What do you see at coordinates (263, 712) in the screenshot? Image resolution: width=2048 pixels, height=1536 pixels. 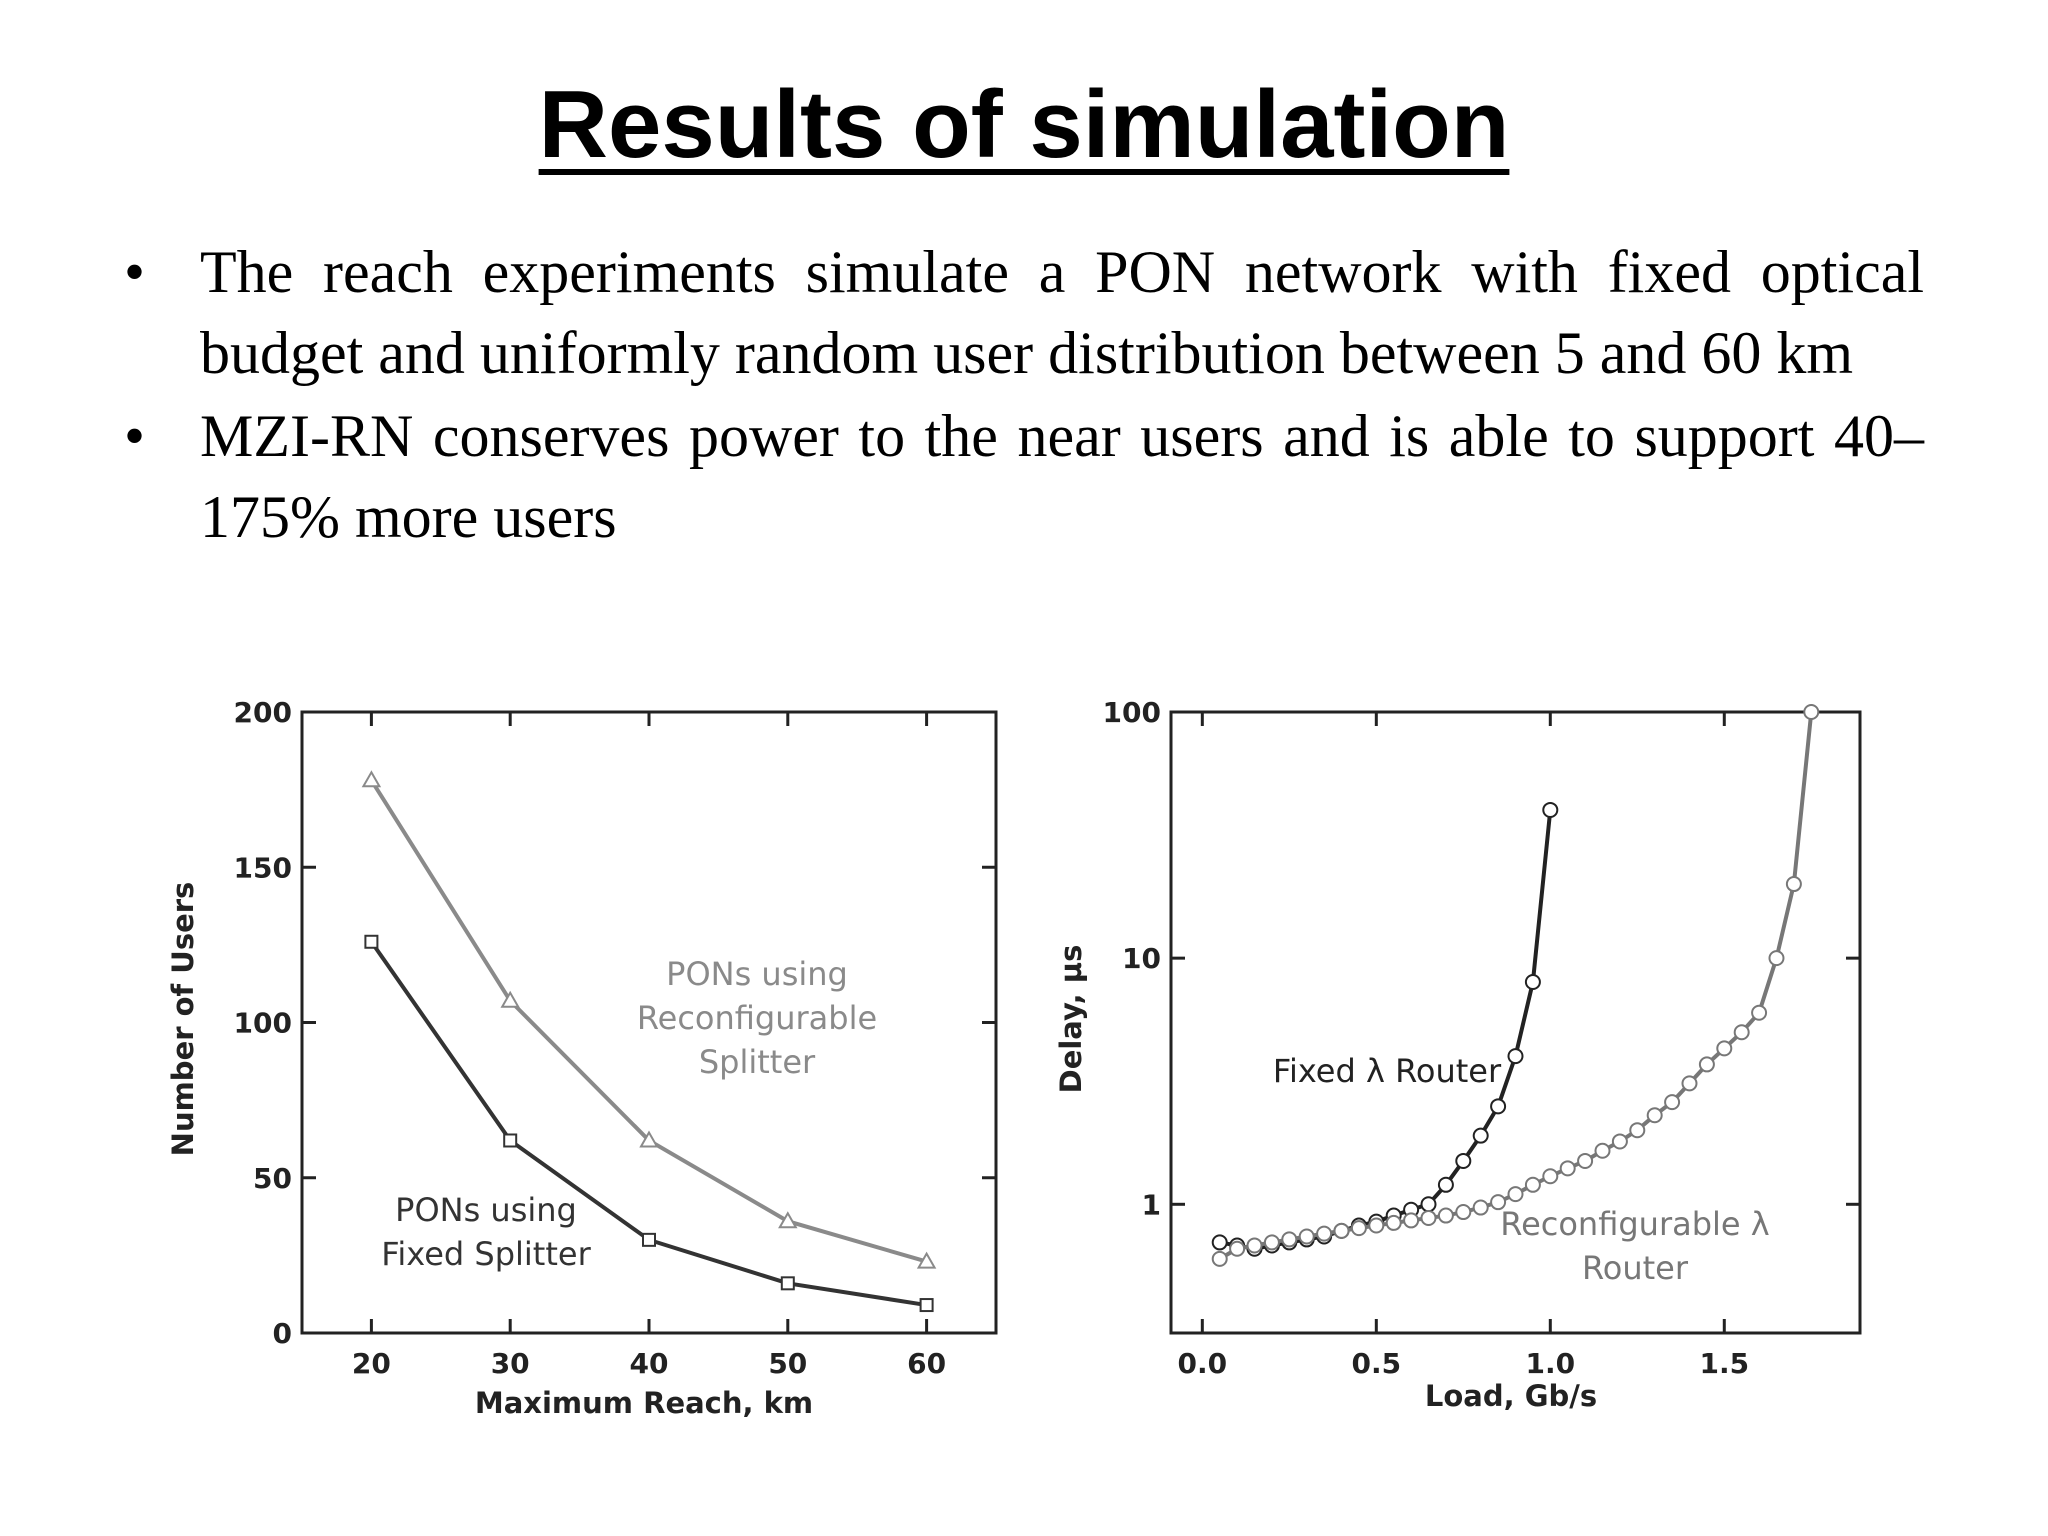 I see `y-tick-label: 200` at bounding box center [263, 712].